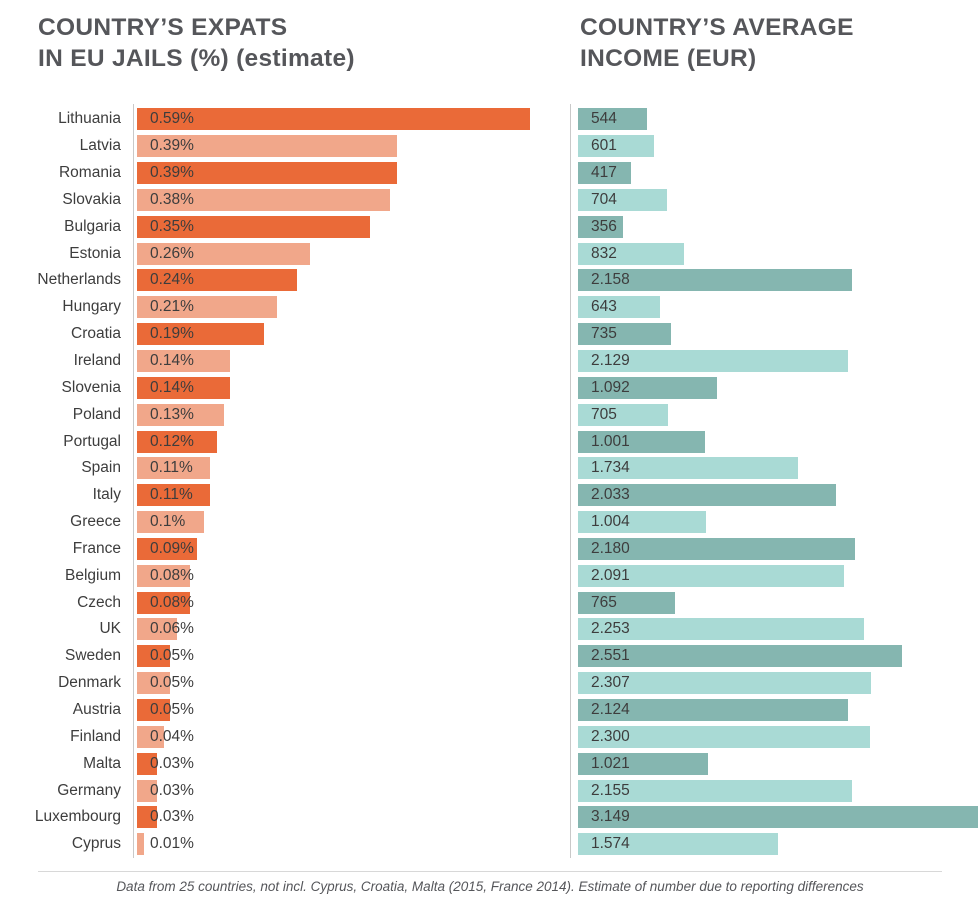 The image size is (980, 905). I want to click on chart-row: Belgium 0.08%, so click(280, 575).